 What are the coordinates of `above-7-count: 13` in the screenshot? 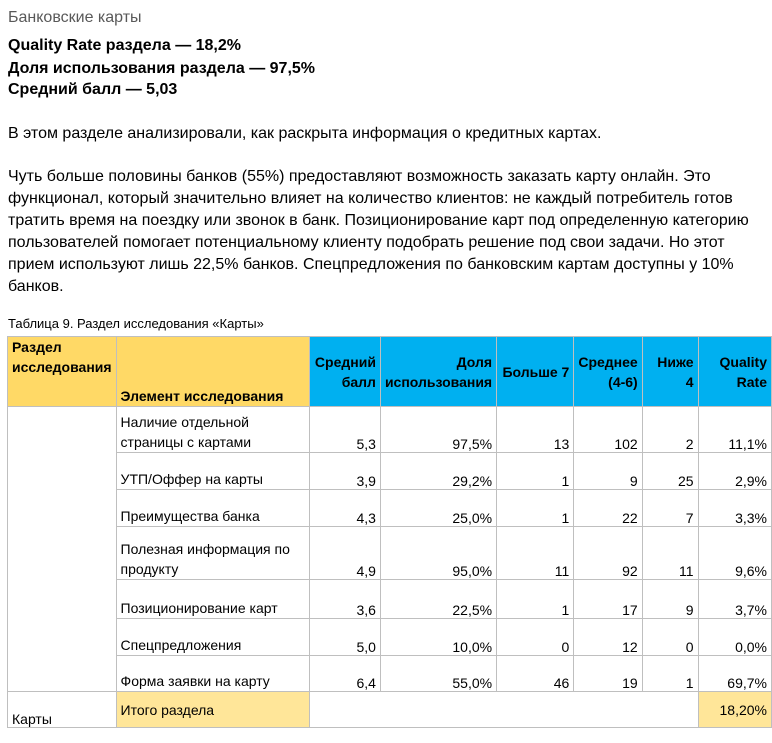 It's located at (535, 429).